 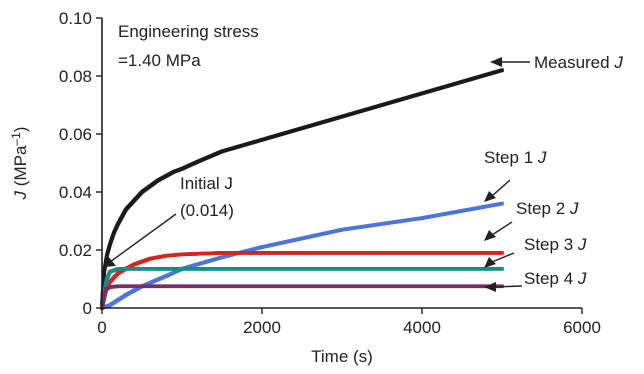 I want to click on y-tick-label: 0.02, so click(x=75, y=250).